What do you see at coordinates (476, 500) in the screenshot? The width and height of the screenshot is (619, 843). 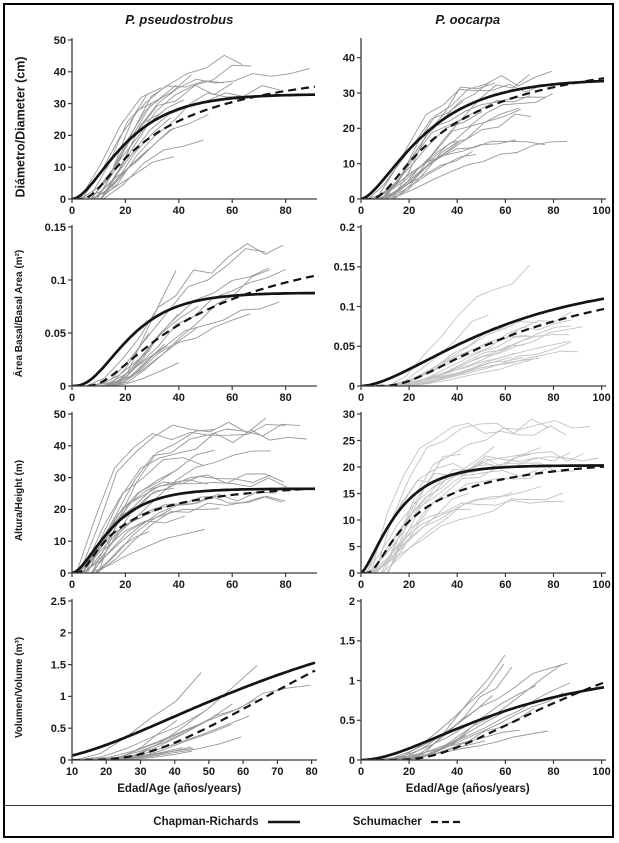 I see `chart-canvas: 0 20 40 60 80 100 0 5 10 15 20 25 30` at bounding box center [476, 500].